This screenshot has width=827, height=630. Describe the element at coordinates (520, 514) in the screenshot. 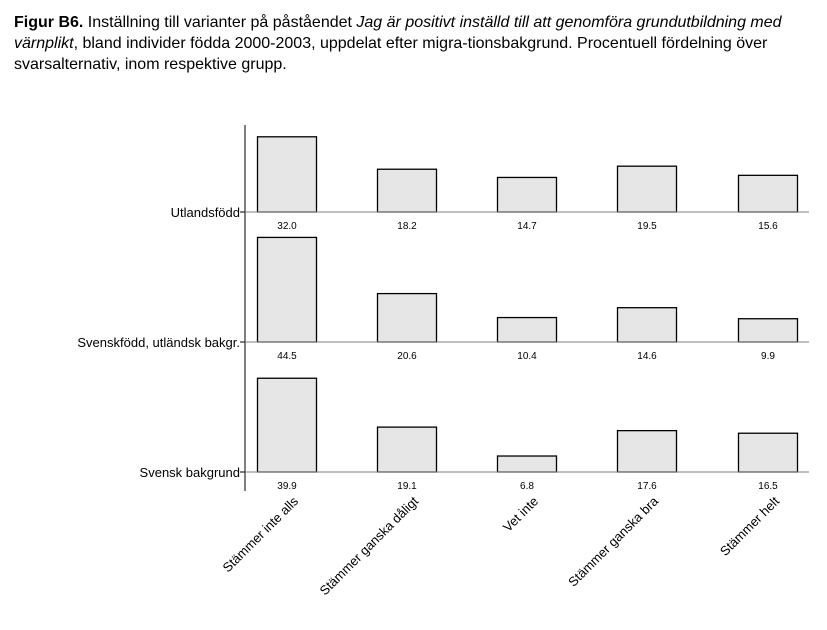

I see `x-tick-label: Vet inte` at that location.